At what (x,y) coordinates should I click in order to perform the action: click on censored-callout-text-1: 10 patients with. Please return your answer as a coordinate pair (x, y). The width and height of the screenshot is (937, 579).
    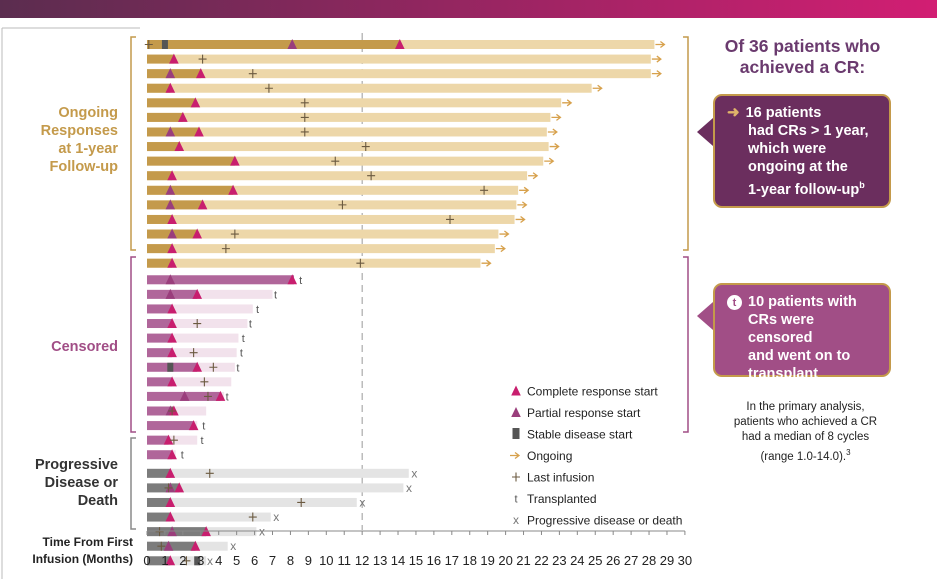
    Looking at the image, I should click on (802, 302).